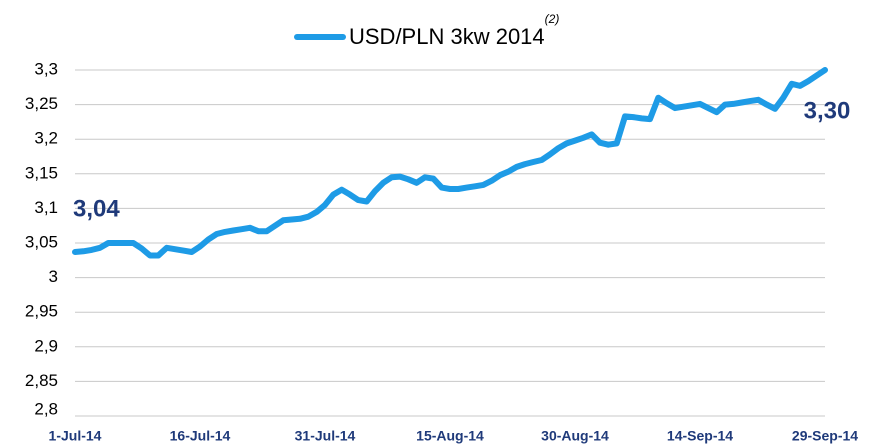 This screenshot has height=448, width=883. What do you see at coordinates (75, 436) in the screenshot?
I see `x-tick-label: 1-Jul-14` at bounding box center [75, 436].